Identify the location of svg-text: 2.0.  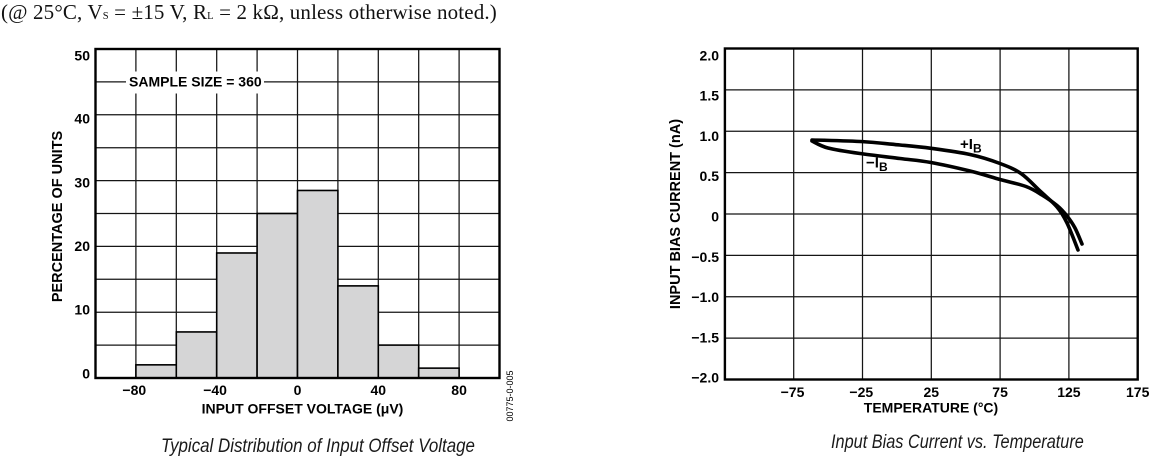
(710, 55).